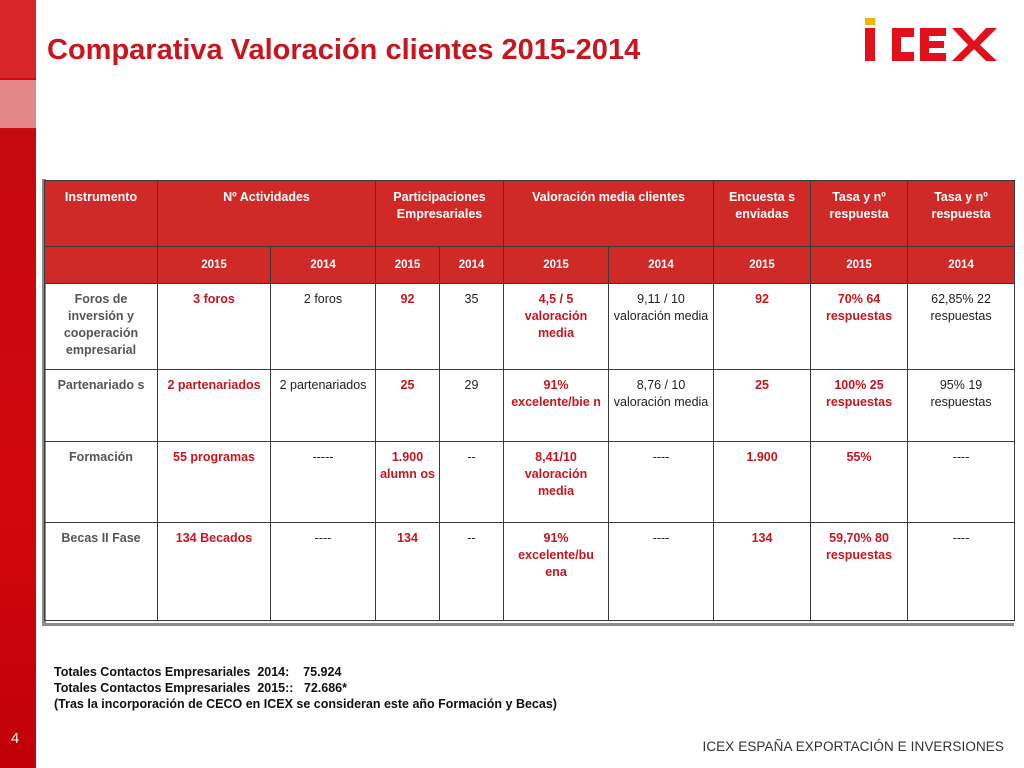 This screenshot has height=768, width=1024. Describe the element at coordinates (961, 405) in the screenshot. I see `table-cell: 95% 19 respuestas` at that location.